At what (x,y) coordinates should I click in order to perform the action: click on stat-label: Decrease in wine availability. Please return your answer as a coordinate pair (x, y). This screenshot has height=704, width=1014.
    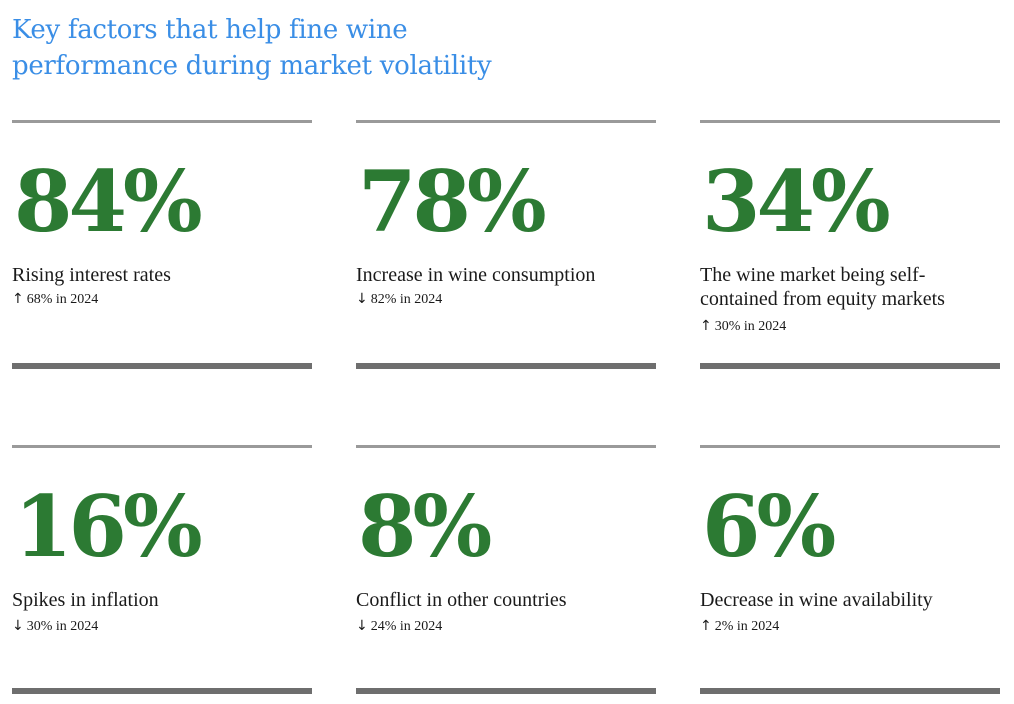
    Looking at the image, I should click on (816, 600).